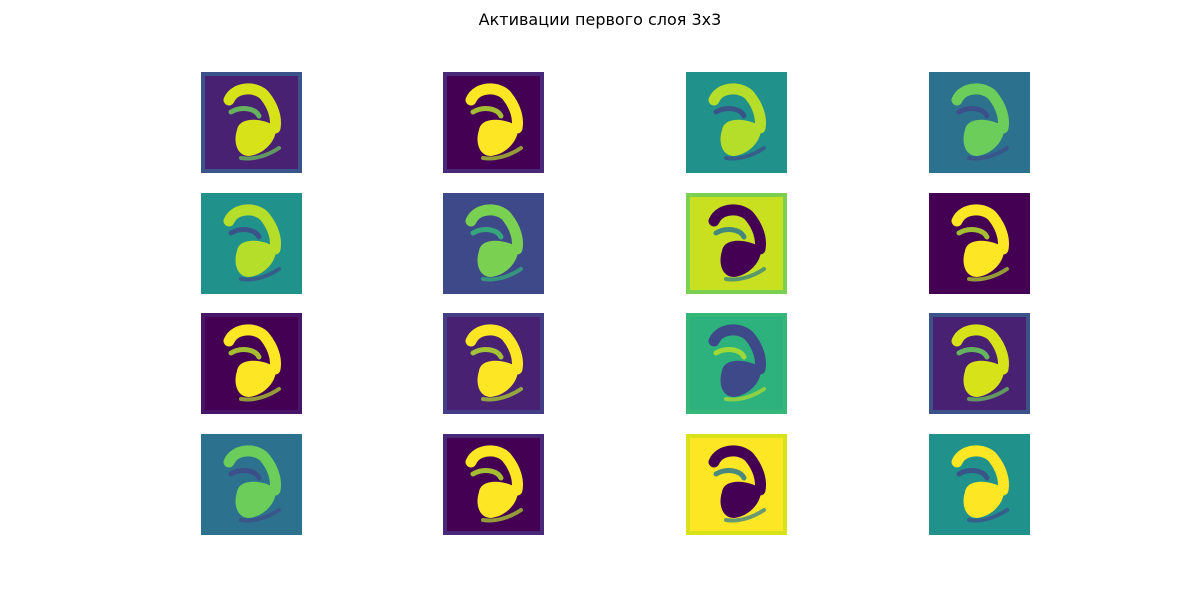 The width and height of the screenshot is (1200, 600). I want to click on figure-title: Активации первого слоя 3x3, so click(600, 19).